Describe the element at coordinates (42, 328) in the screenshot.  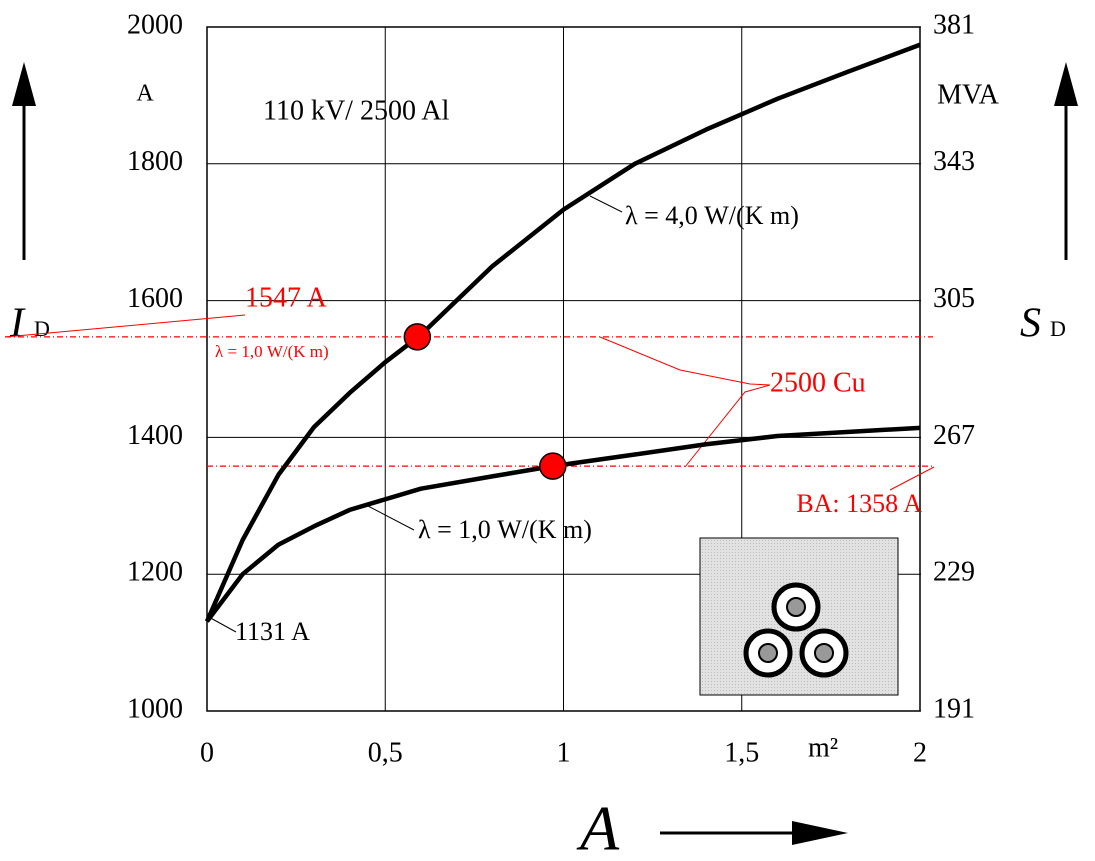
I see `y-label-sub: D` at that location.